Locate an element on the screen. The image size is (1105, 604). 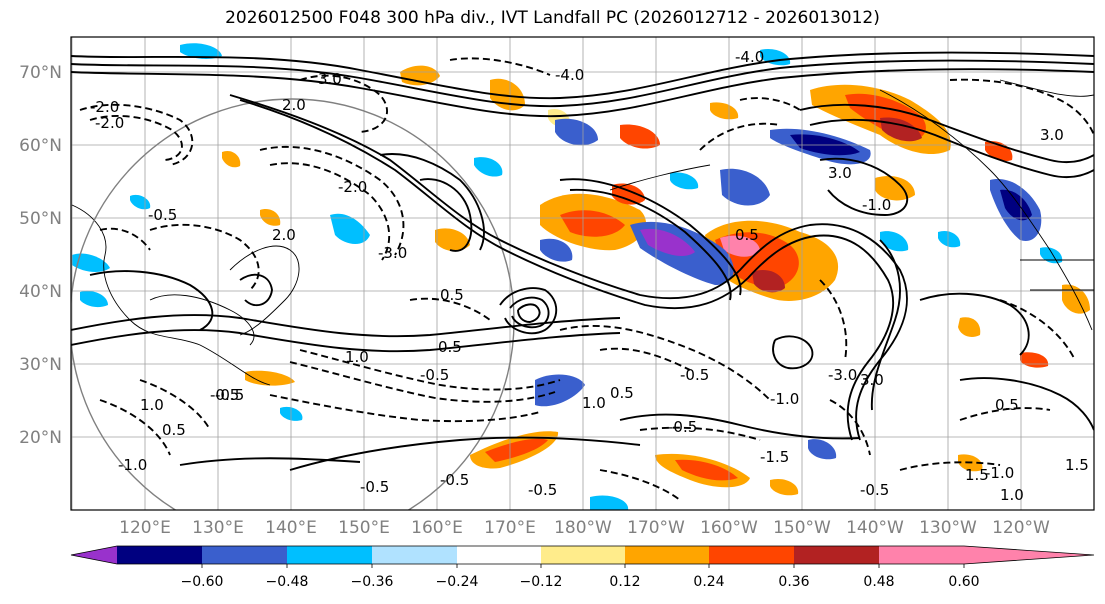
lon-label: 130°E is located at coordinates (218, 528).